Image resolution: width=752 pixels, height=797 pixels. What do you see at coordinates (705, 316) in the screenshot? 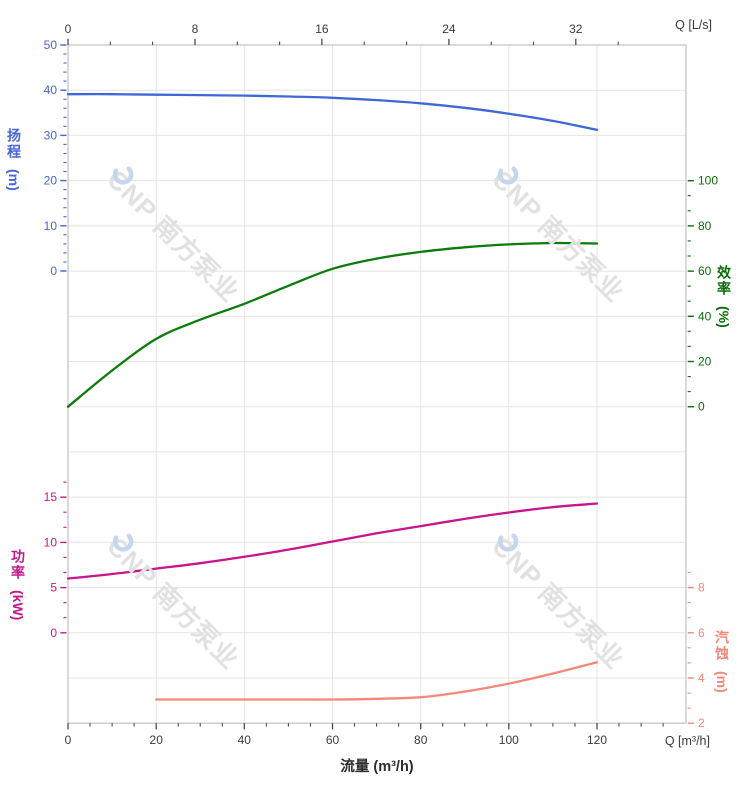
I see `efficiency-axis-tick-label: 40` at bounding box center [705, 316].